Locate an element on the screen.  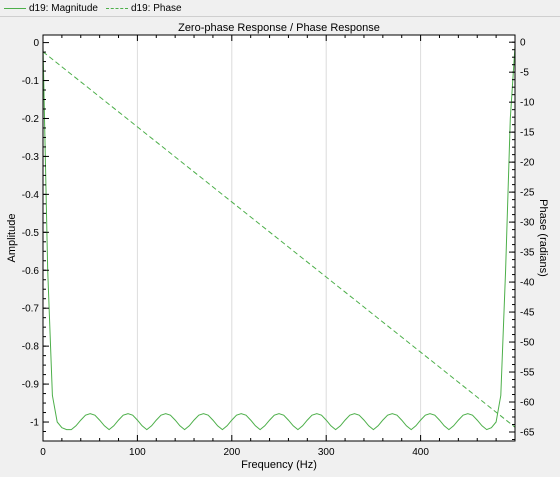
legend-entry-magnitude: d19: Magnitude is located at coordinates (51, 8).